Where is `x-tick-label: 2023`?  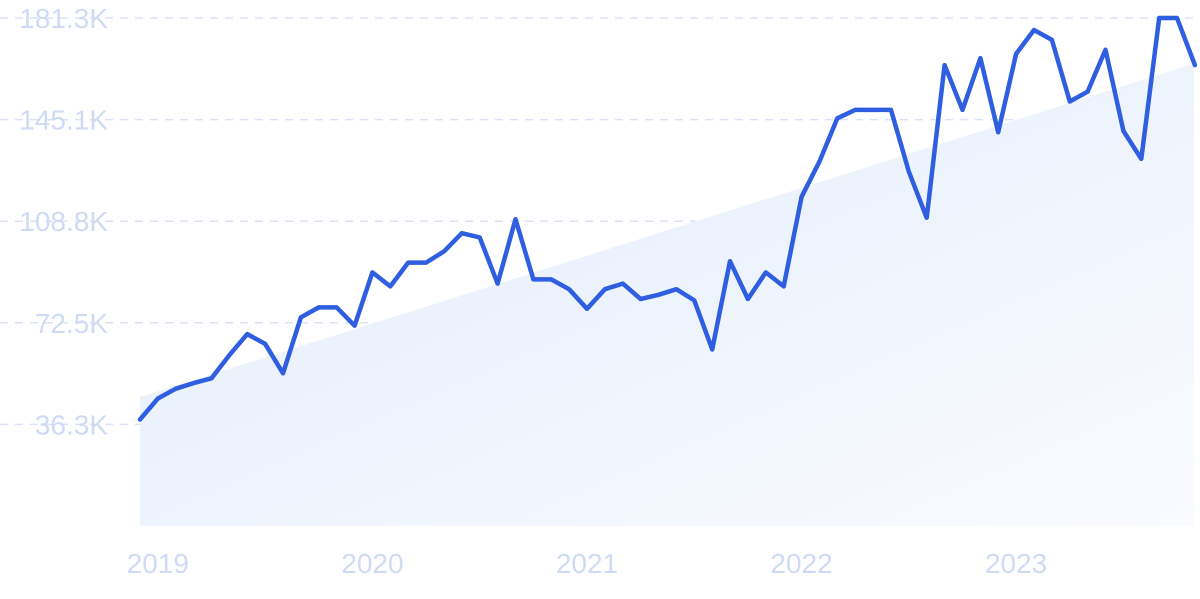
x-tick-label: 2023 is located at coordinates (1016, 563).